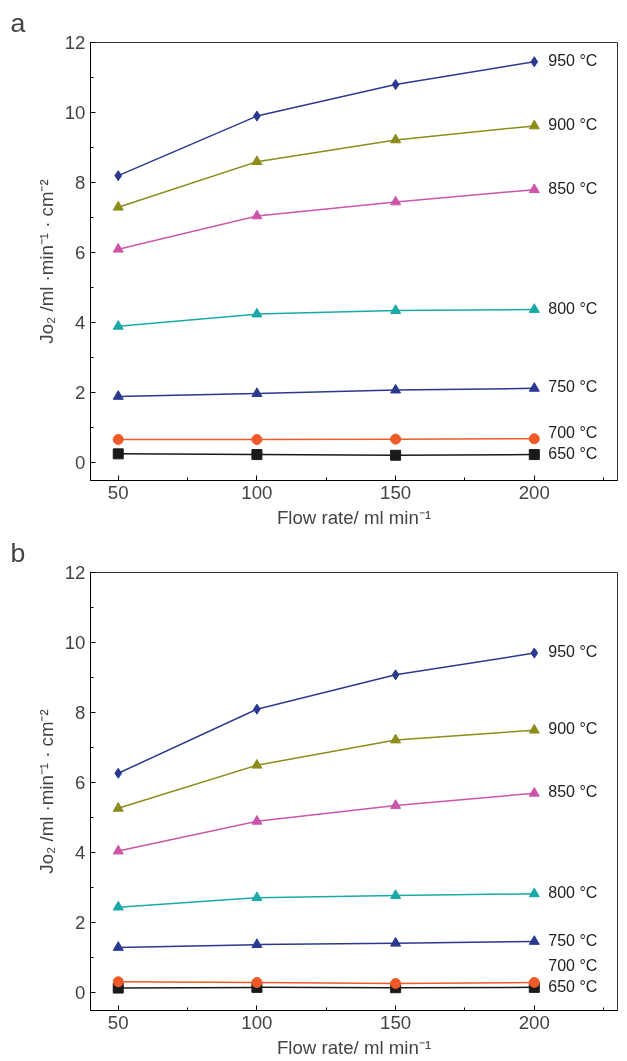 This screenshot has width=627, height=1061. I want to click on chart-title: a, so click(18, 22).